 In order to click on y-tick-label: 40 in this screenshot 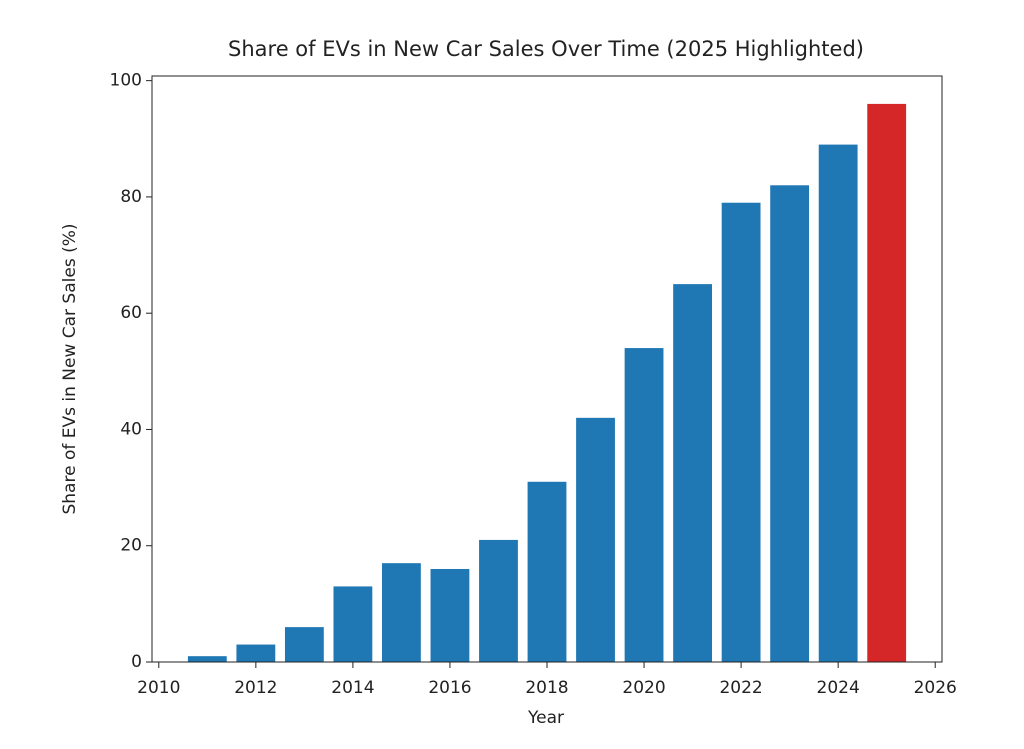, I will do `click(131, 429)`.